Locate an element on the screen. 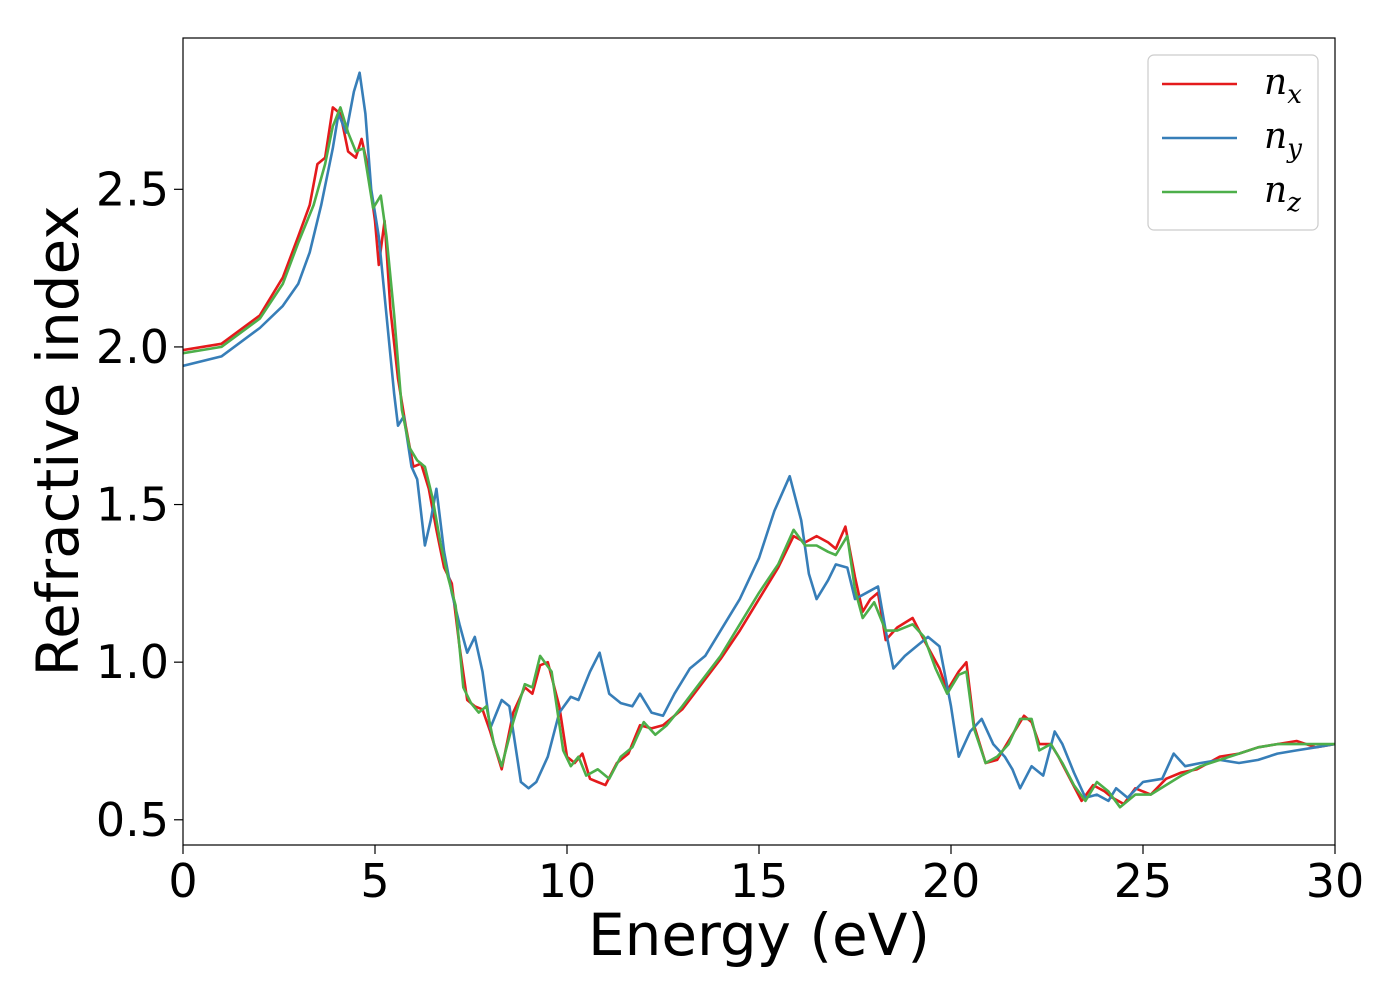 The width and height of the screenshot is (1400, 1000). y-tick-label: 2.0 is located at coordinates (132, 347).